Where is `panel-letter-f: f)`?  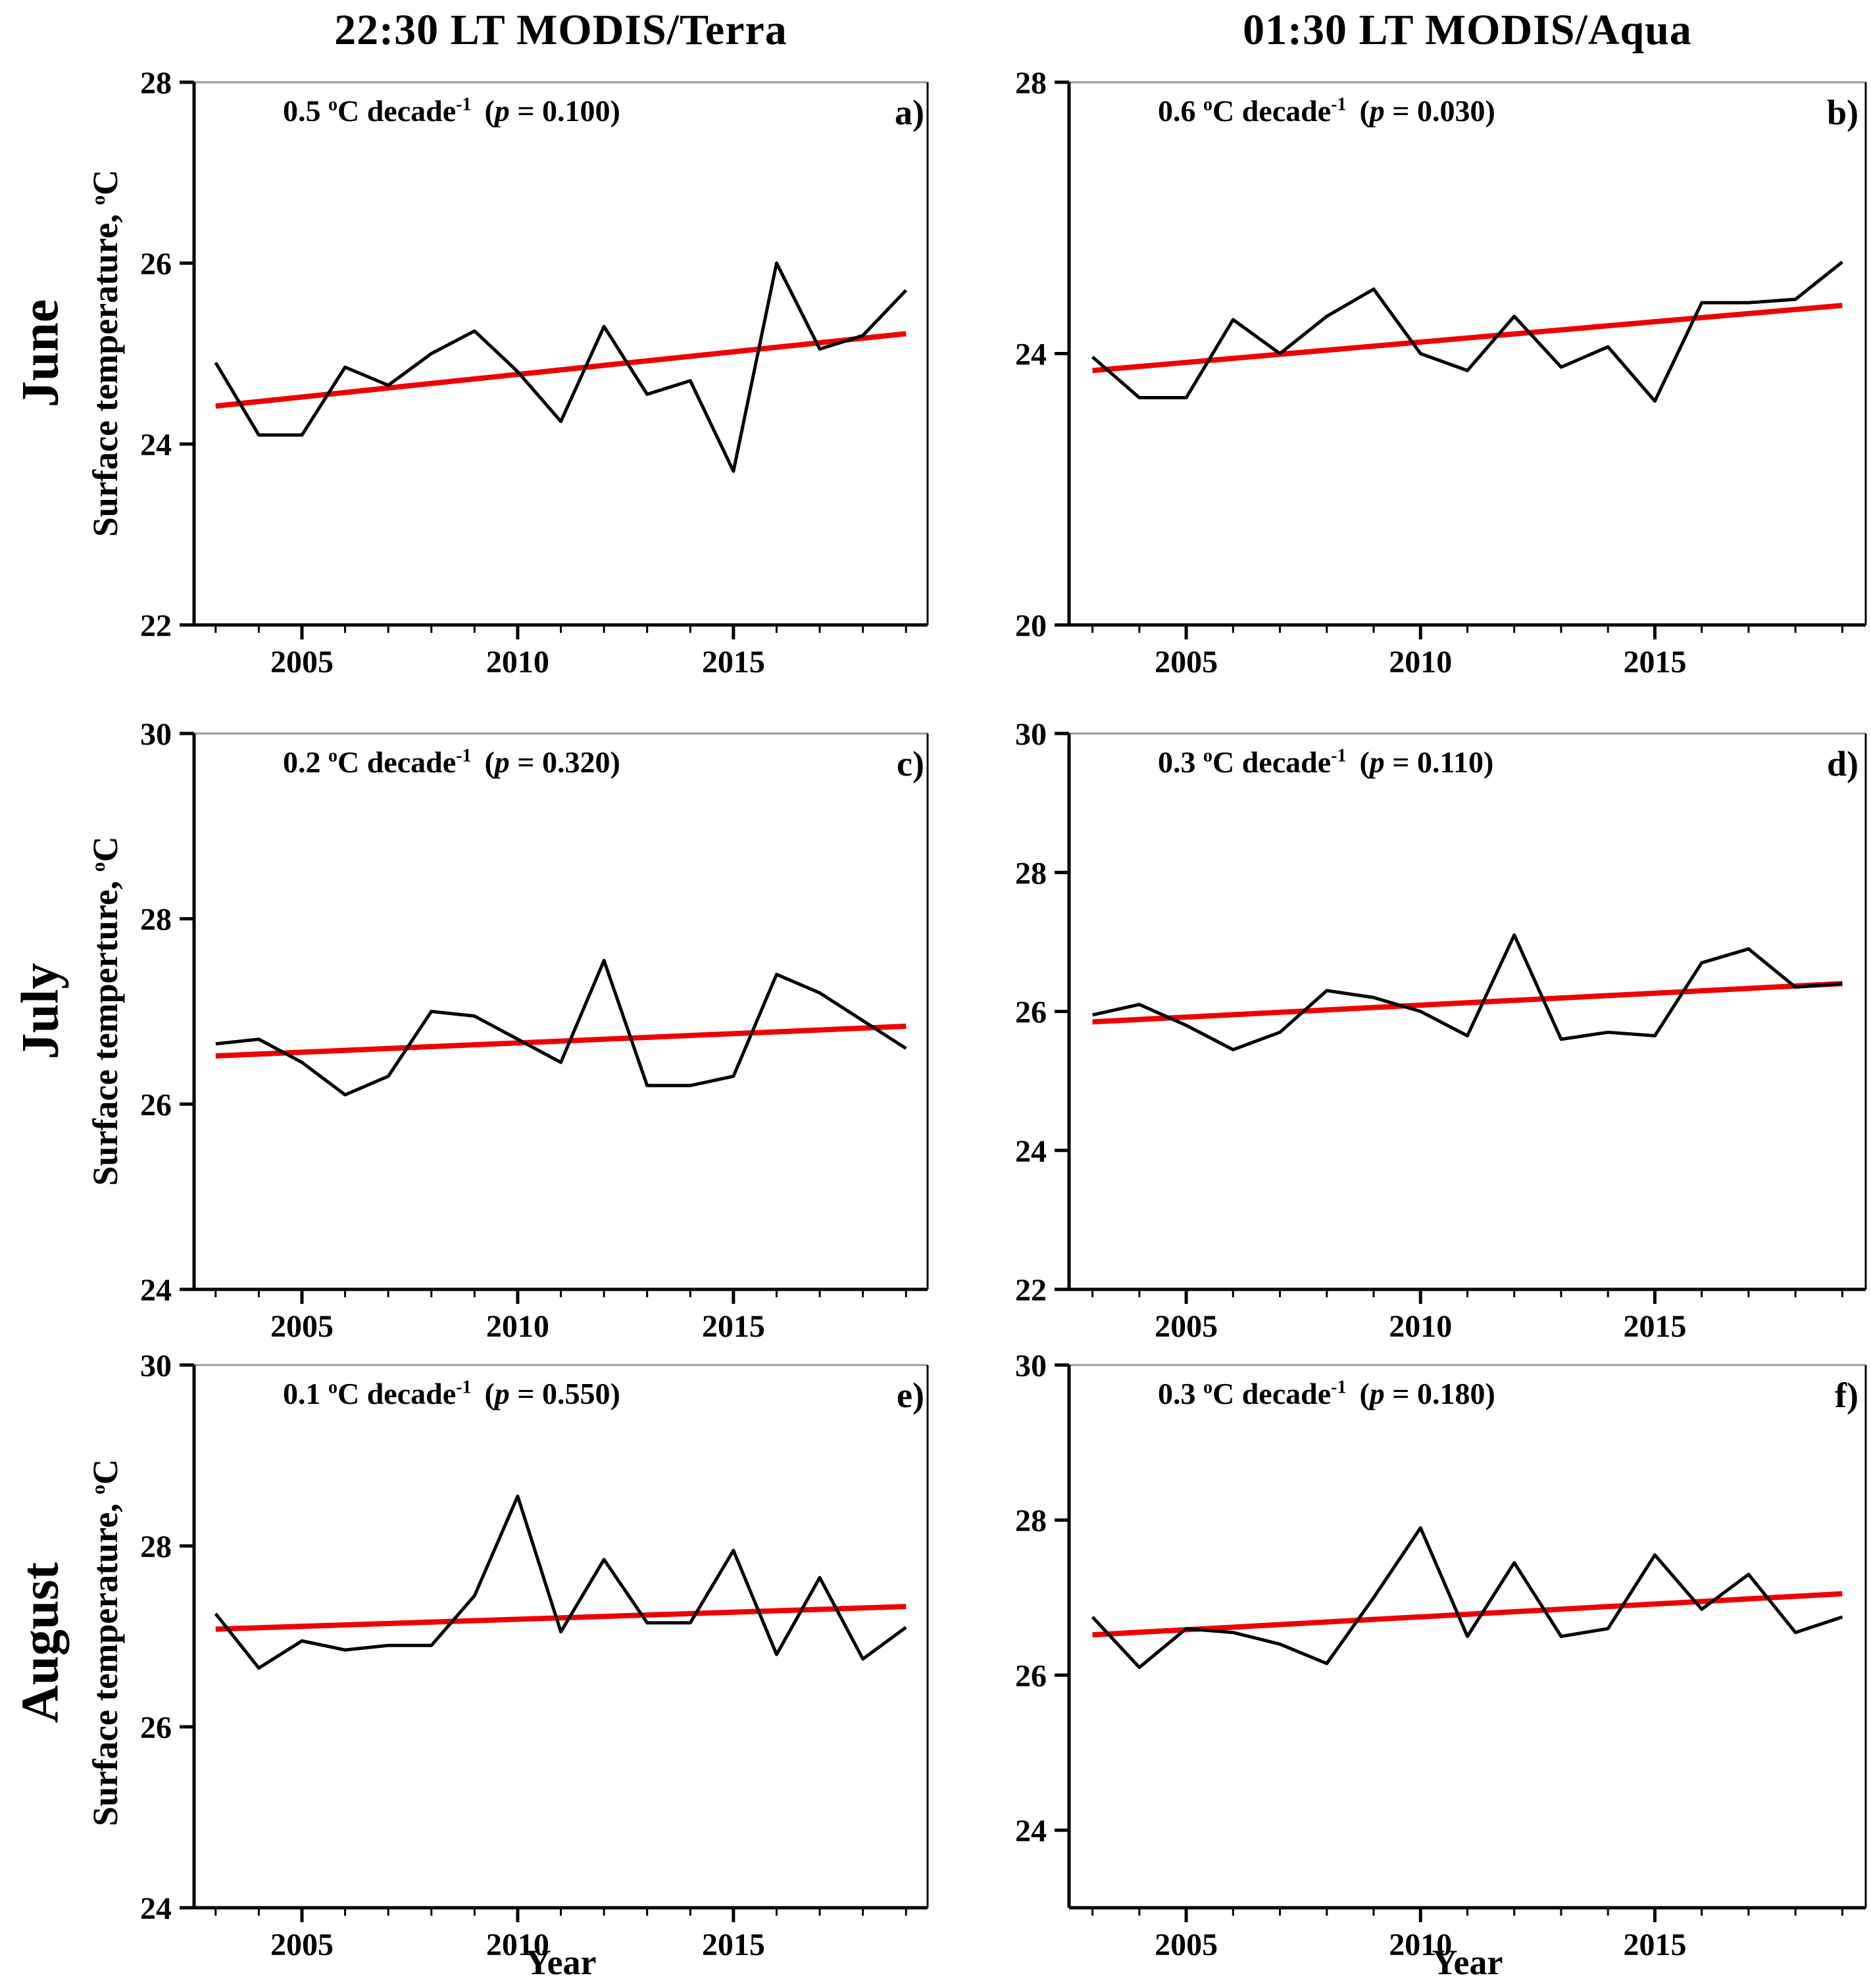
panel-letter-f: f) is located at coordinates (1847, 1395).